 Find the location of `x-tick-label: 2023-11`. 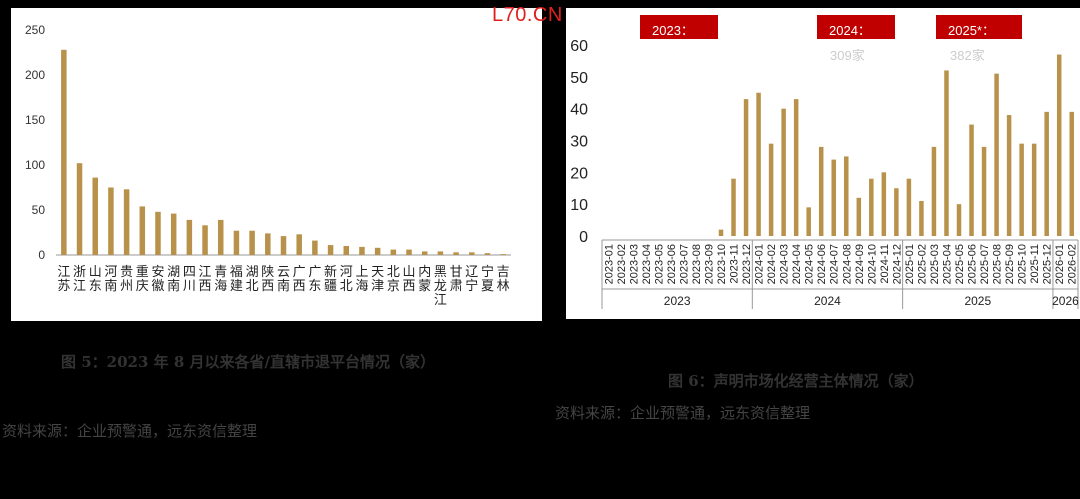

x-tick-label: 2023-11 is located at coordinates (735, 264).